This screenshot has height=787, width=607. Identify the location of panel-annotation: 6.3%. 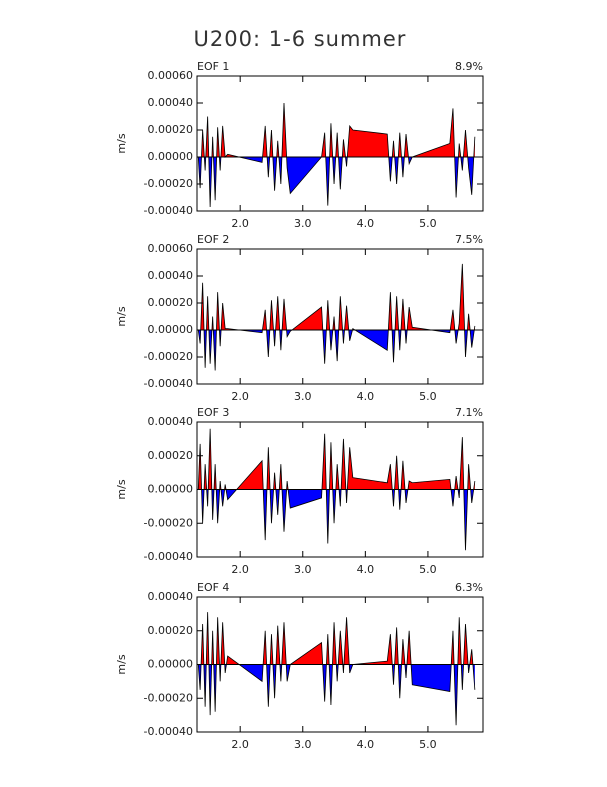
(469, 587).